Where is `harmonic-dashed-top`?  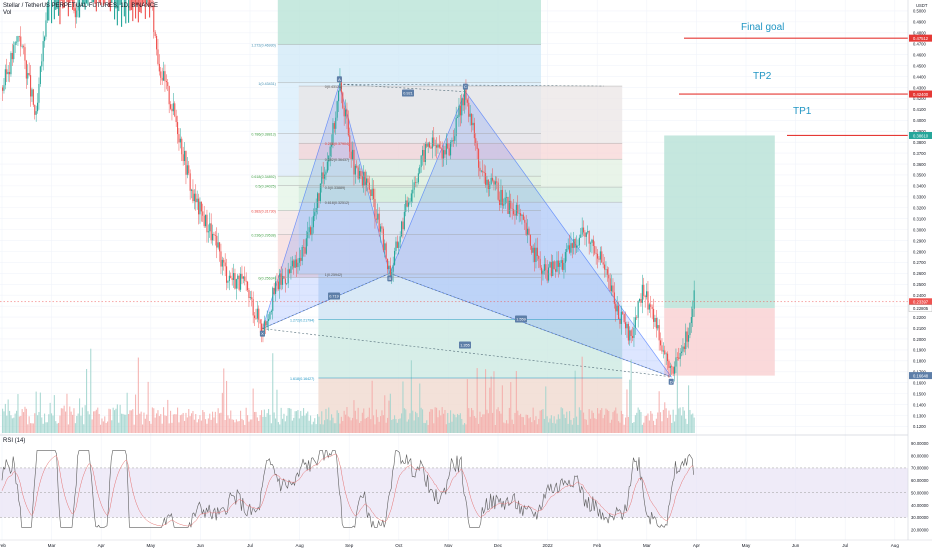 harmonic-dashed-top is located at coordinates (472, 85).